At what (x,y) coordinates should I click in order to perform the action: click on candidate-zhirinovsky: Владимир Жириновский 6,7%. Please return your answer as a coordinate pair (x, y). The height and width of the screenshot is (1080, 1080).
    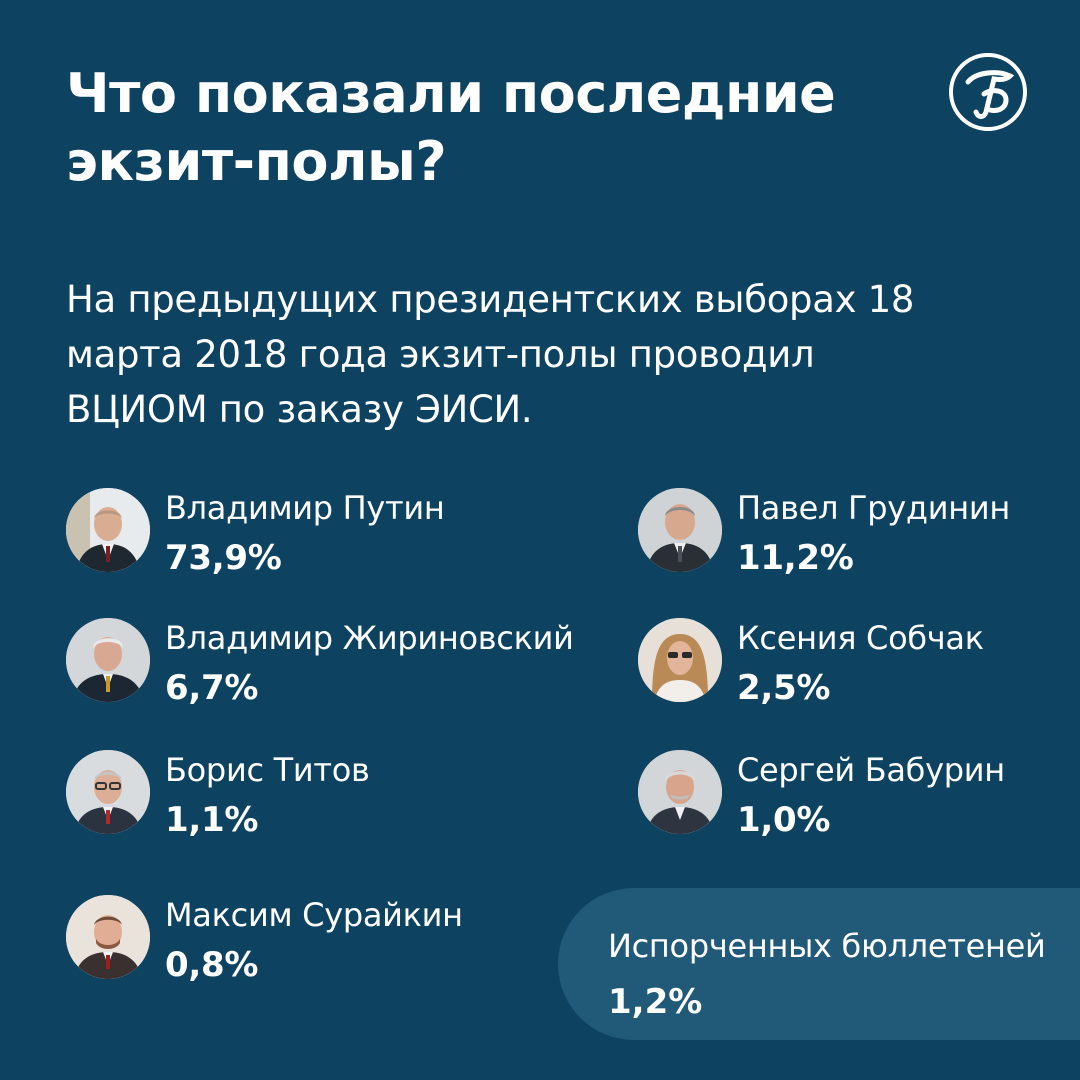
    Looking at the image, I should click on (320, 663).